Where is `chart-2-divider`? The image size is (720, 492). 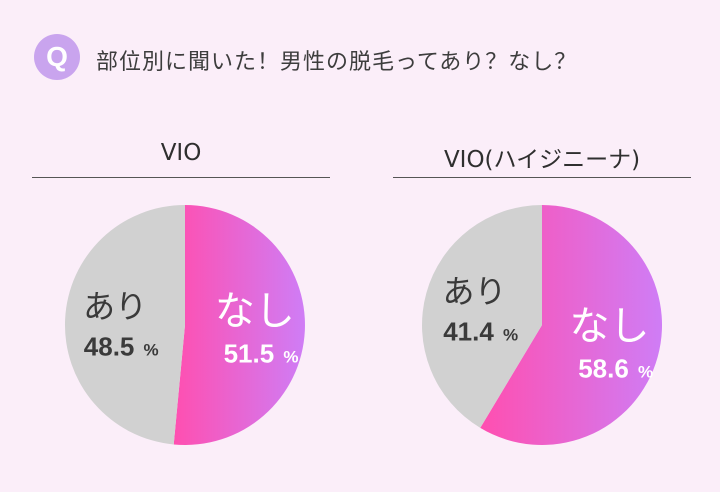
chart-2-divider is located at coordinates (542, 177).